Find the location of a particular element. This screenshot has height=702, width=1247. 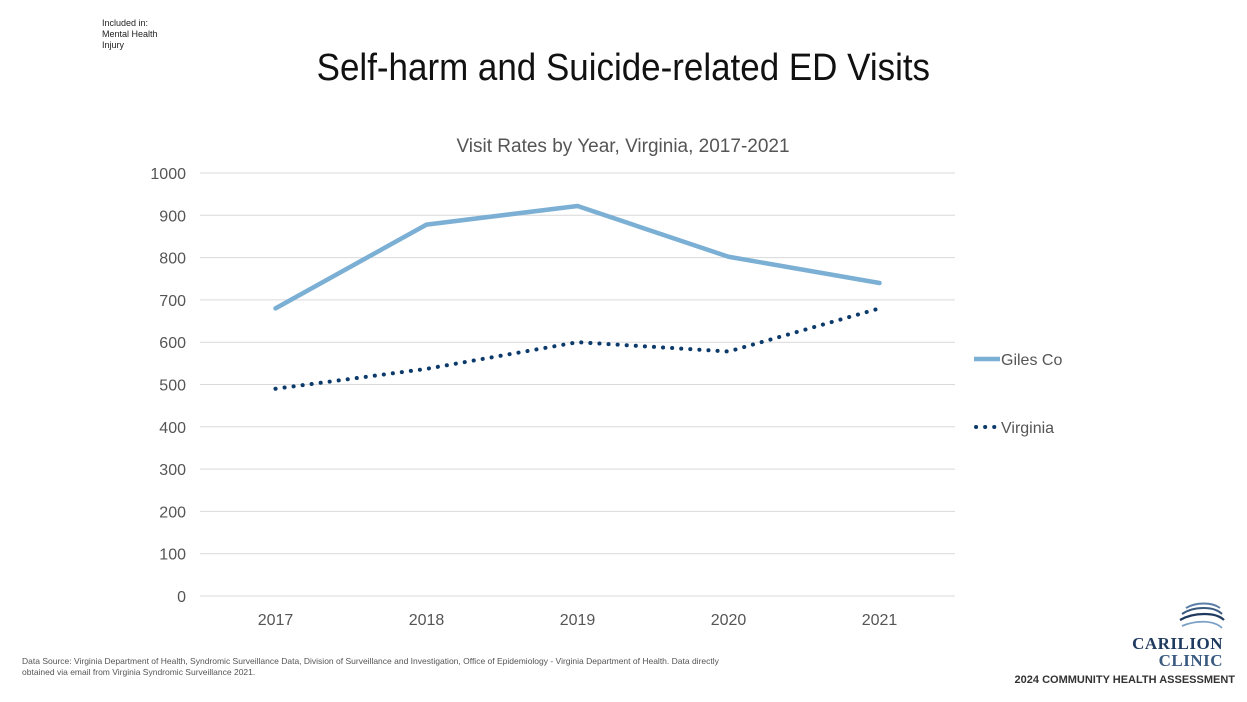

x-tick-label: 2017 is located at coordinates (276, 620).